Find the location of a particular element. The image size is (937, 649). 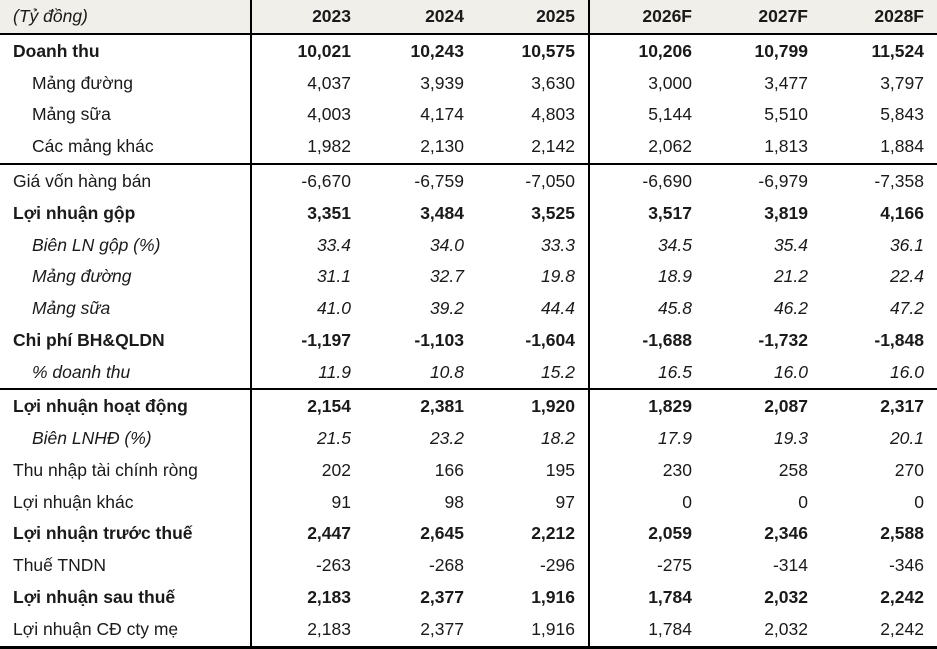

cell-value: 4,037 is located at coordinates (307, 83).